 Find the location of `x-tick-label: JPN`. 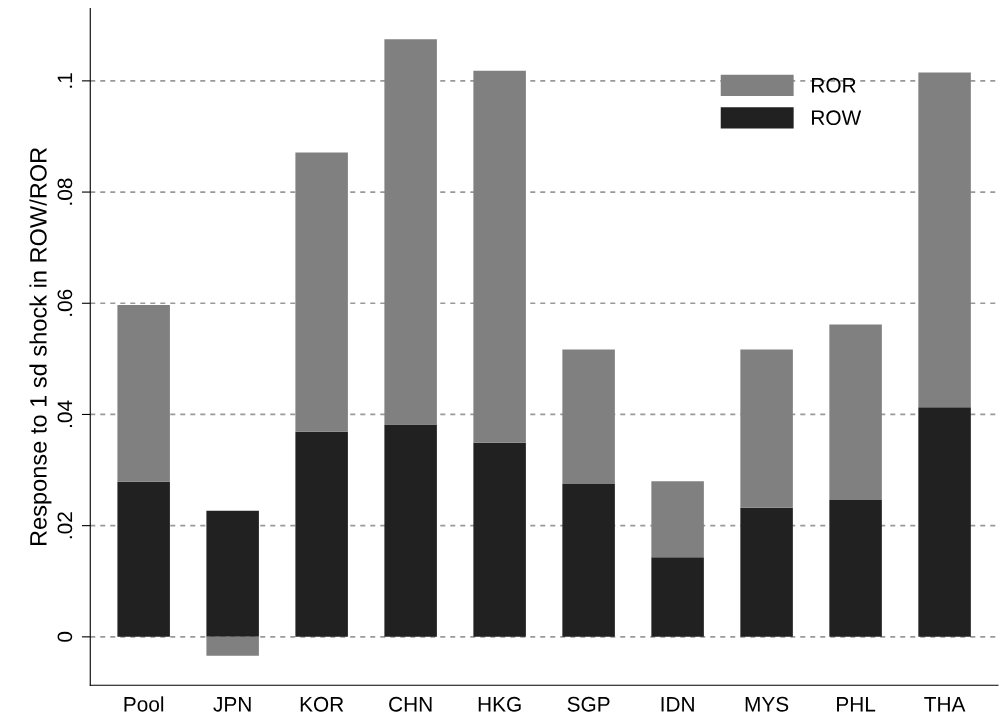

x-tick-label: JPN is located at coordinates (232, 704).